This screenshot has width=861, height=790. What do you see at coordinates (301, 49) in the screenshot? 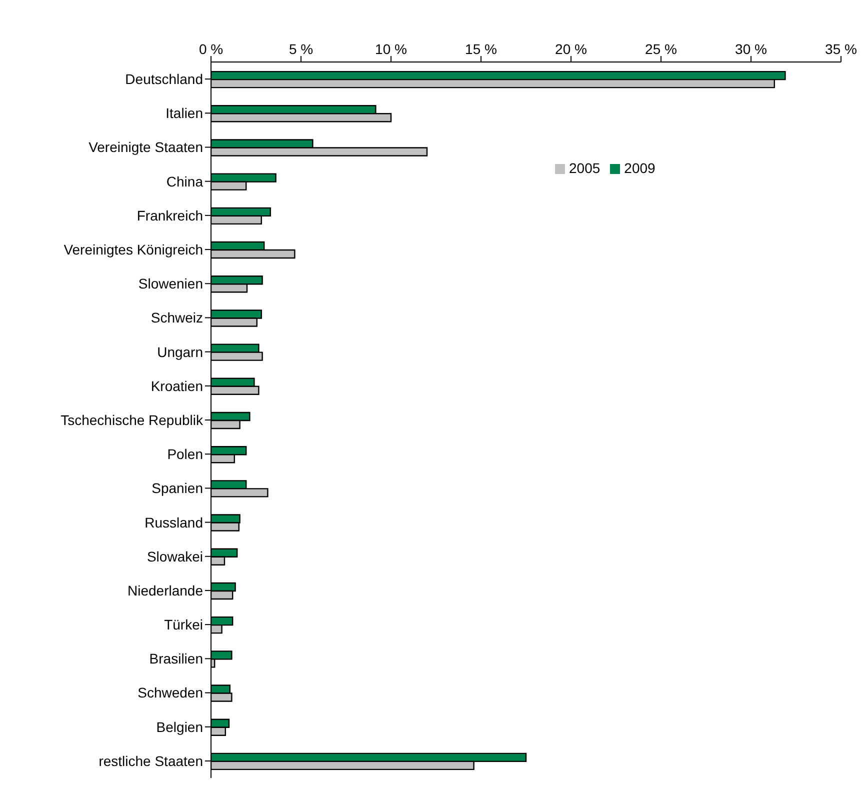
I see `x-tick-label: 5 %` at bounding box center [301, 49].